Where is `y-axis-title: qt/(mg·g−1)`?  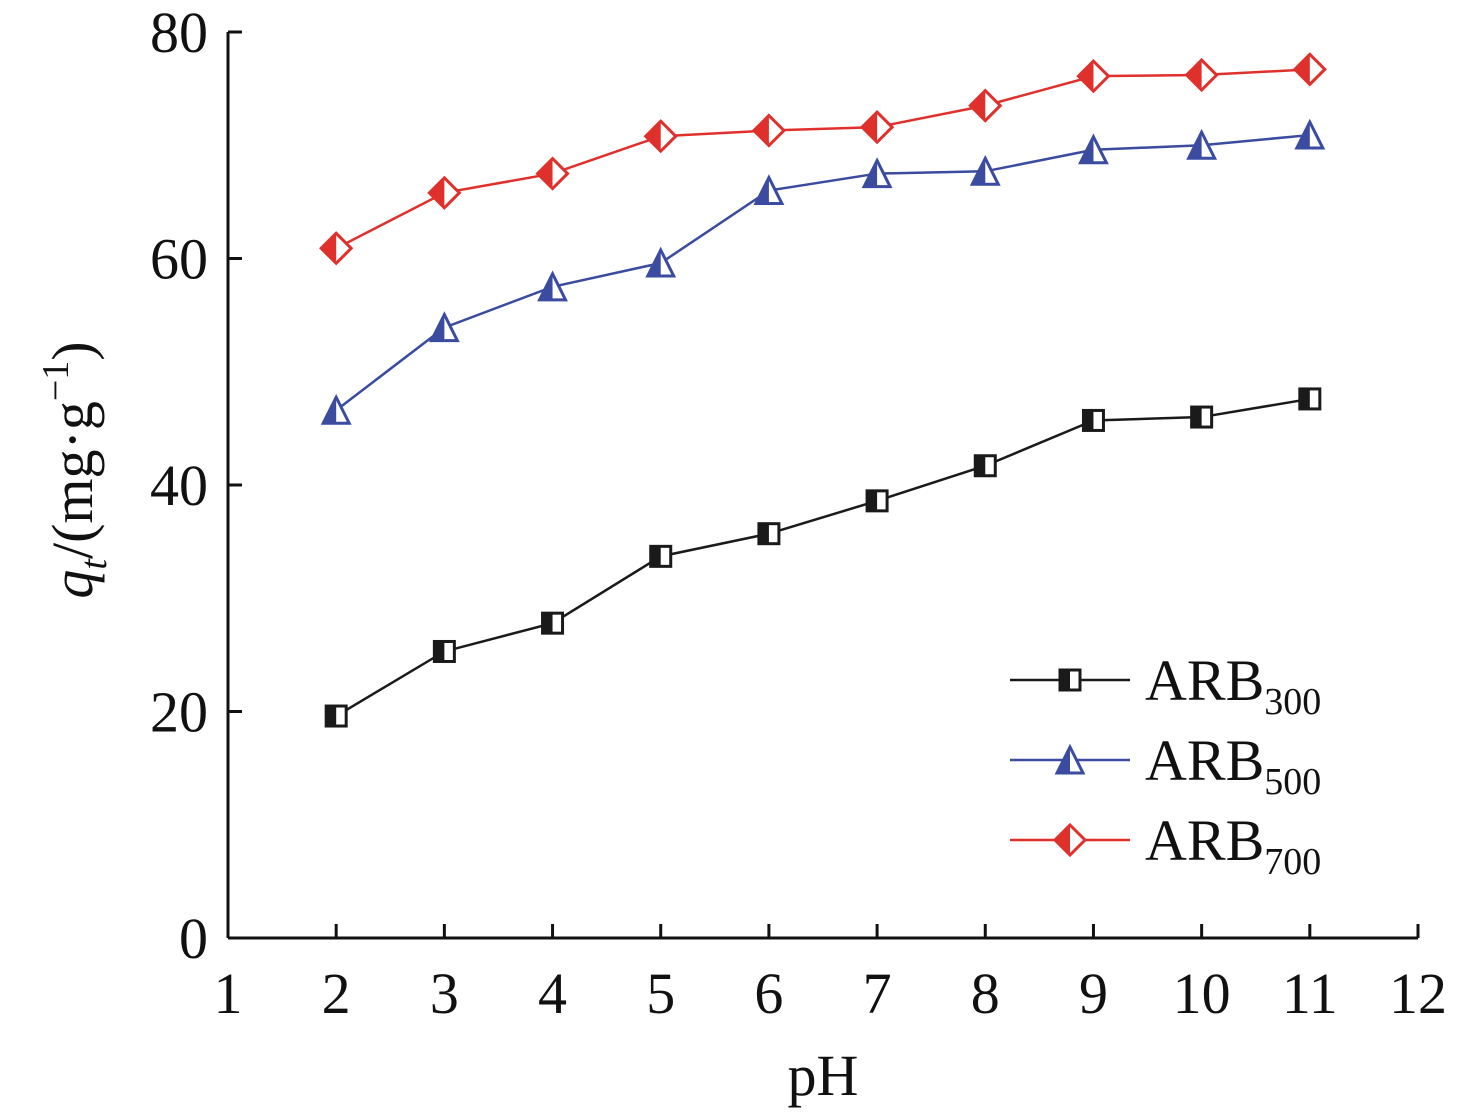 y-axis-title: qt/(mg·g−1) is located at coordinates (75, 469).